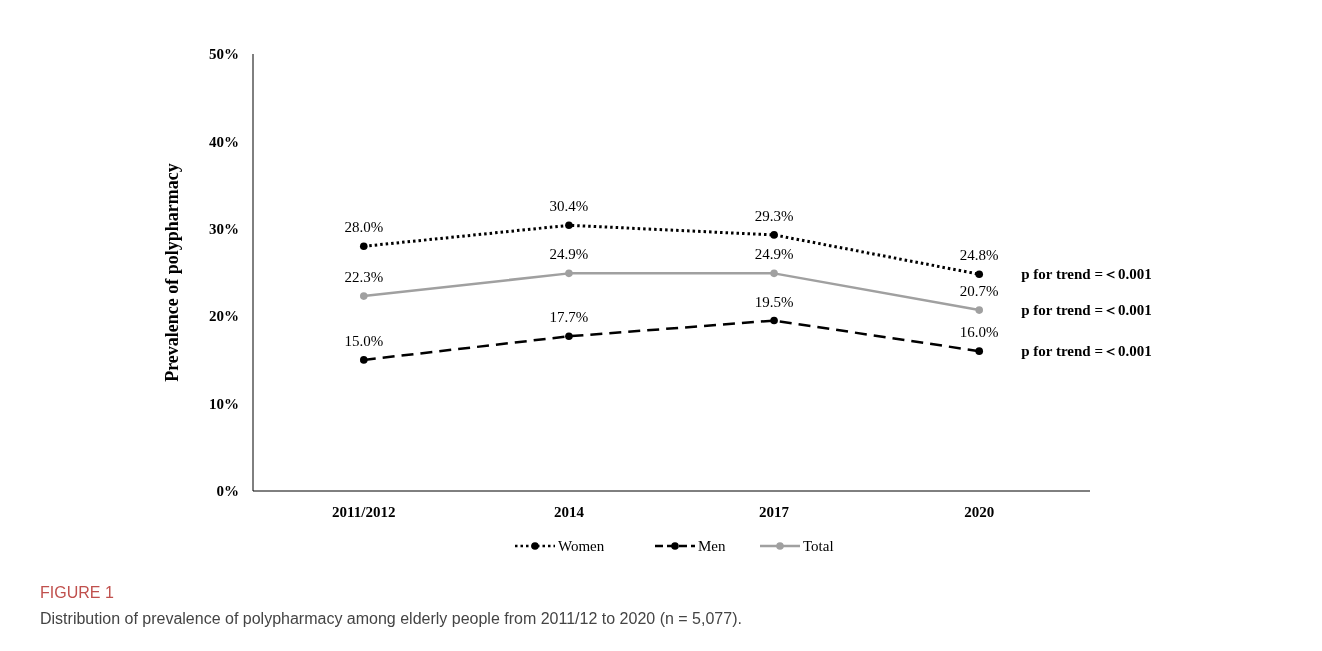  What do you see at coordinates (224, 316) in the screenshot?
I see `y-tick-label: 20%` at bounding box center [224, 316].